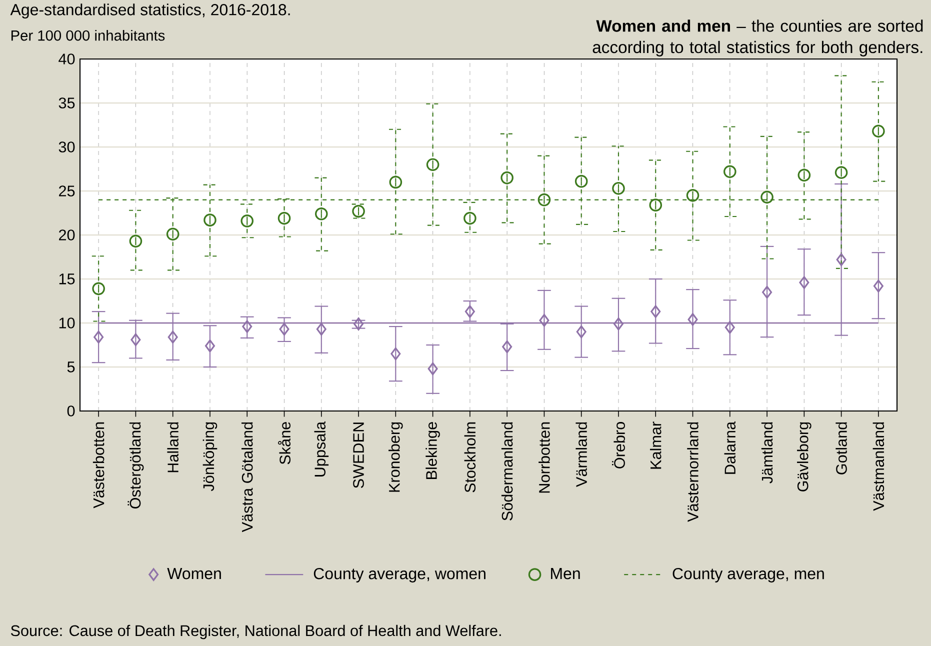 This screenshot has width=931, height=646. I want to click on legend-label: County average, women, so click(400, 575).